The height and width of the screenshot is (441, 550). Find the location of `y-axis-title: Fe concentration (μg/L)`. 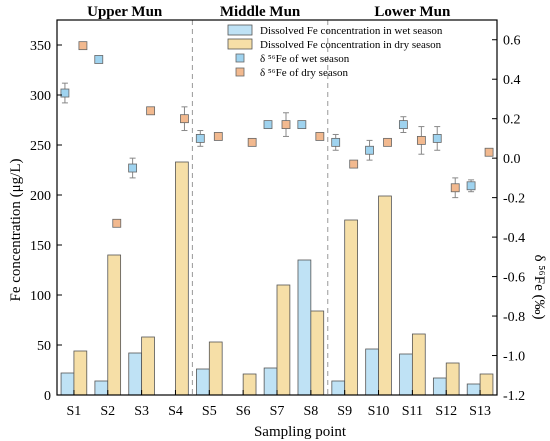

y-axis-title: Fe concentration (μg/L) is located at coordinates (16, 230).